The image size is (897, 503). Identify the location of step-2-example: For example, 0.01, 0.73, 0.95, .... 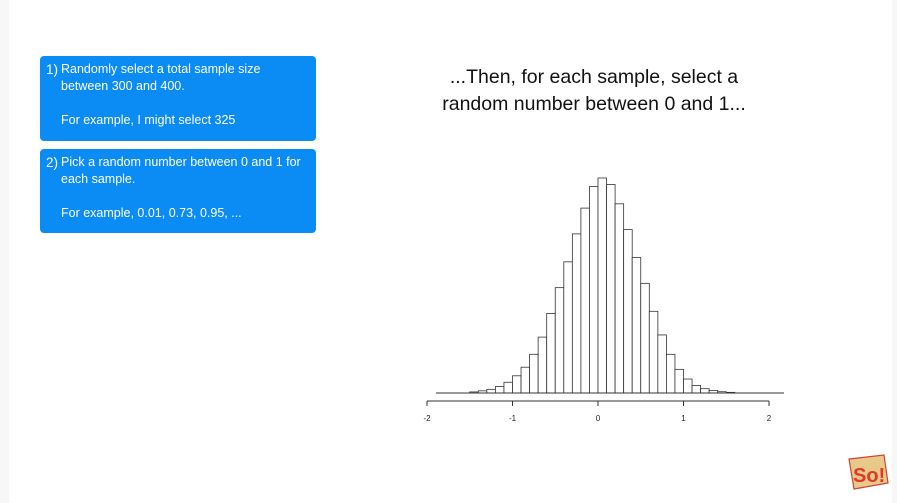
(151, 213).